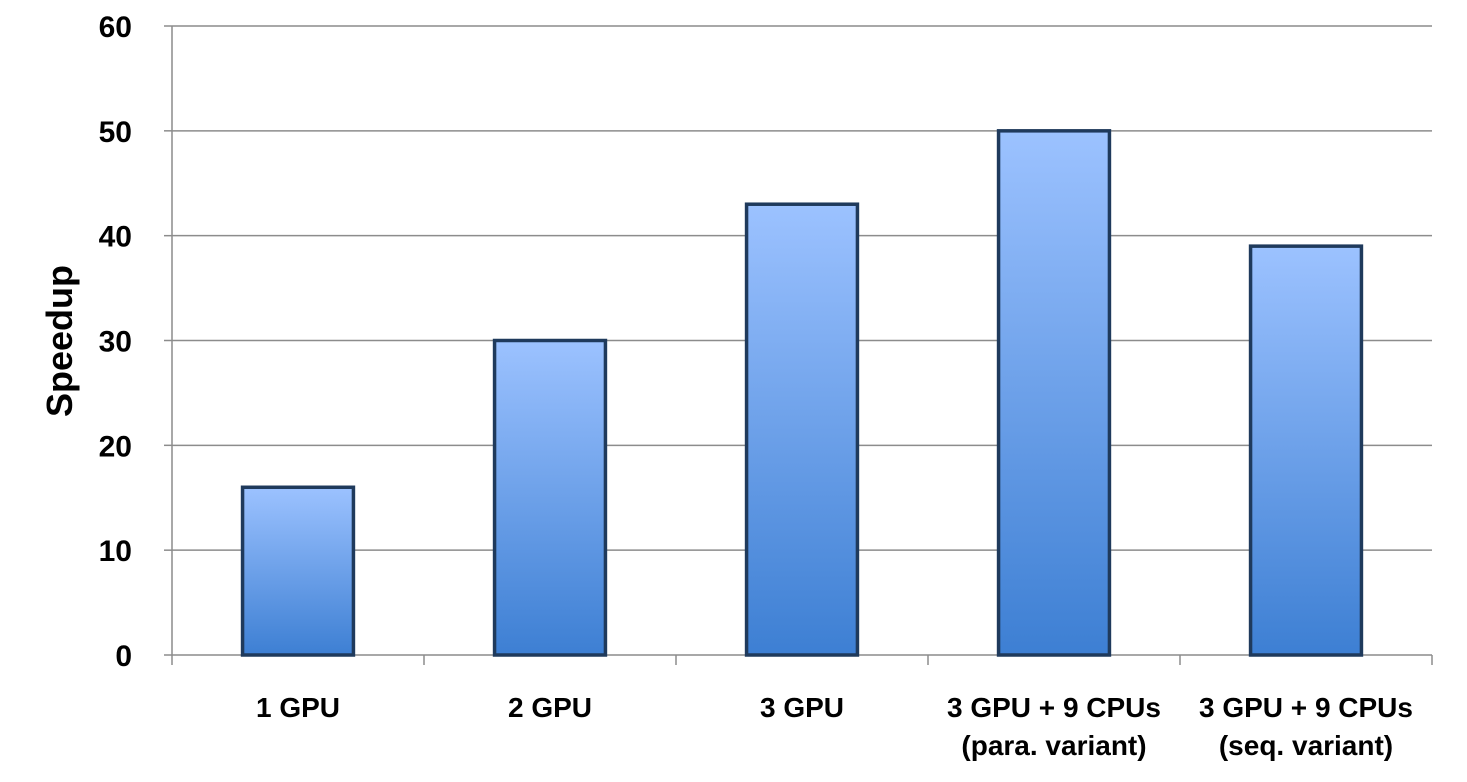  Describe the element at coordinates (1306, 745) in the screenshot. I see `x-category-label: (seq. variant)` at that location.